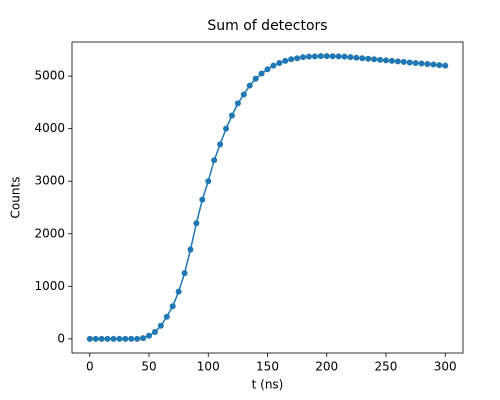 The height and width of the screenshot is (400, 500). What do you see at coordinates (267, 26) in the screenshot?
I see `chart-title: Sum of detectors` at bounding box center [267, 26].